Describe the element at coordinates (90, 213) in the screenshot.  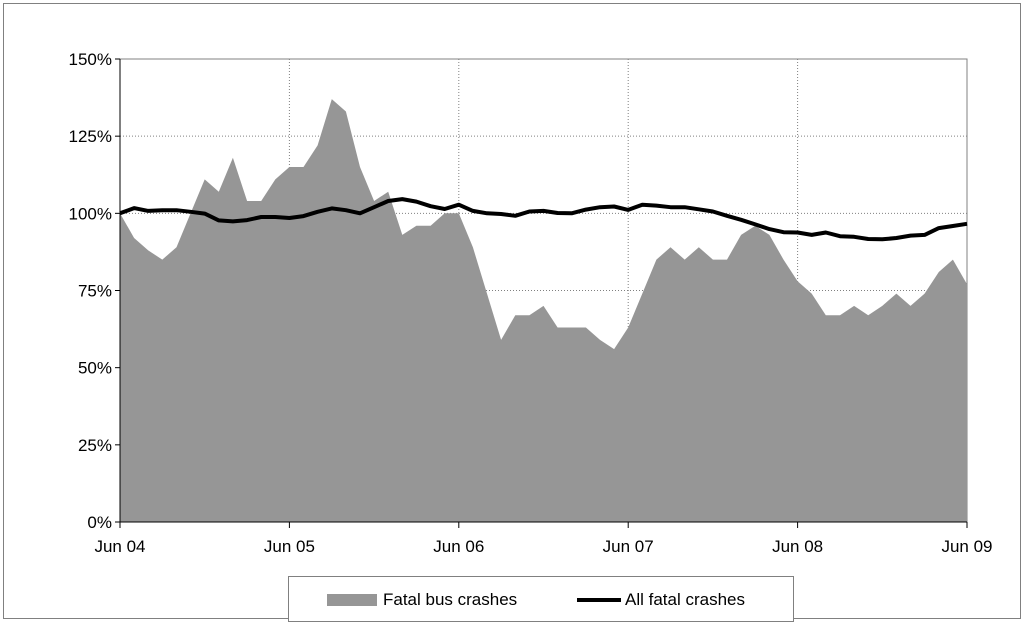
I see `y-tick-label: 100%` at that location.